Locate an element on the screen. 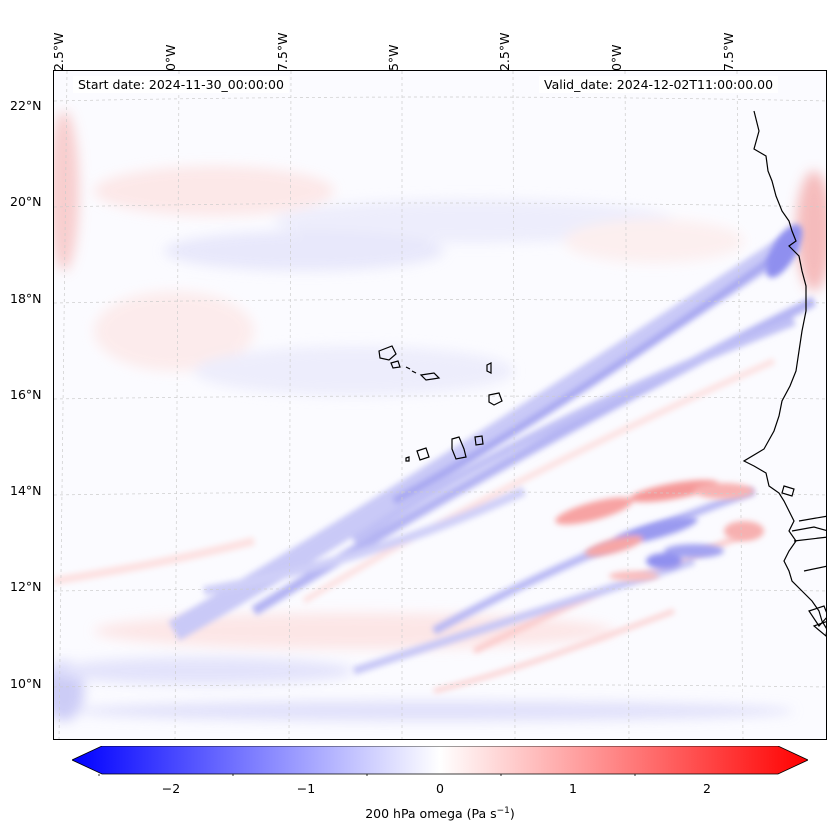 This screenshot has width=837, height=839. valid-date-label: Valid_date: 2024-12-02T11:00:00.00 is located at coordinates (659, 84).